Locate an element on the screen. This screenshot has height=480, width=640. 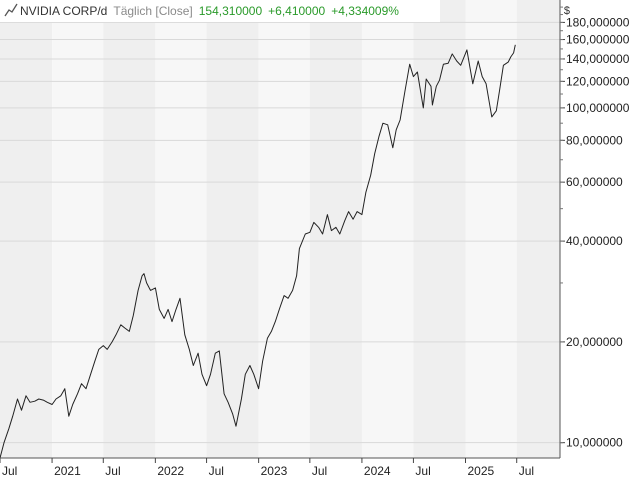
x-tick-label: 2022 is located at coordinates (170, 471).